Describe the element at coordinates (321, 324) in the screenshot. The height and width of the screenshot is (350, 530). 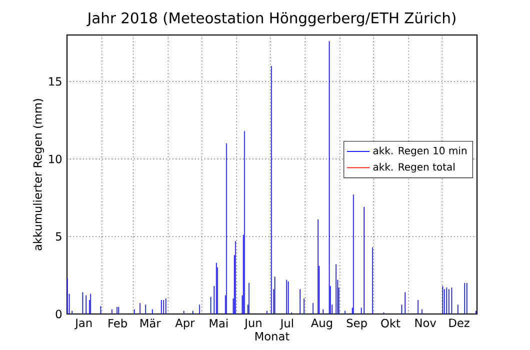
I see `x-tick-label: Aug` at that location.